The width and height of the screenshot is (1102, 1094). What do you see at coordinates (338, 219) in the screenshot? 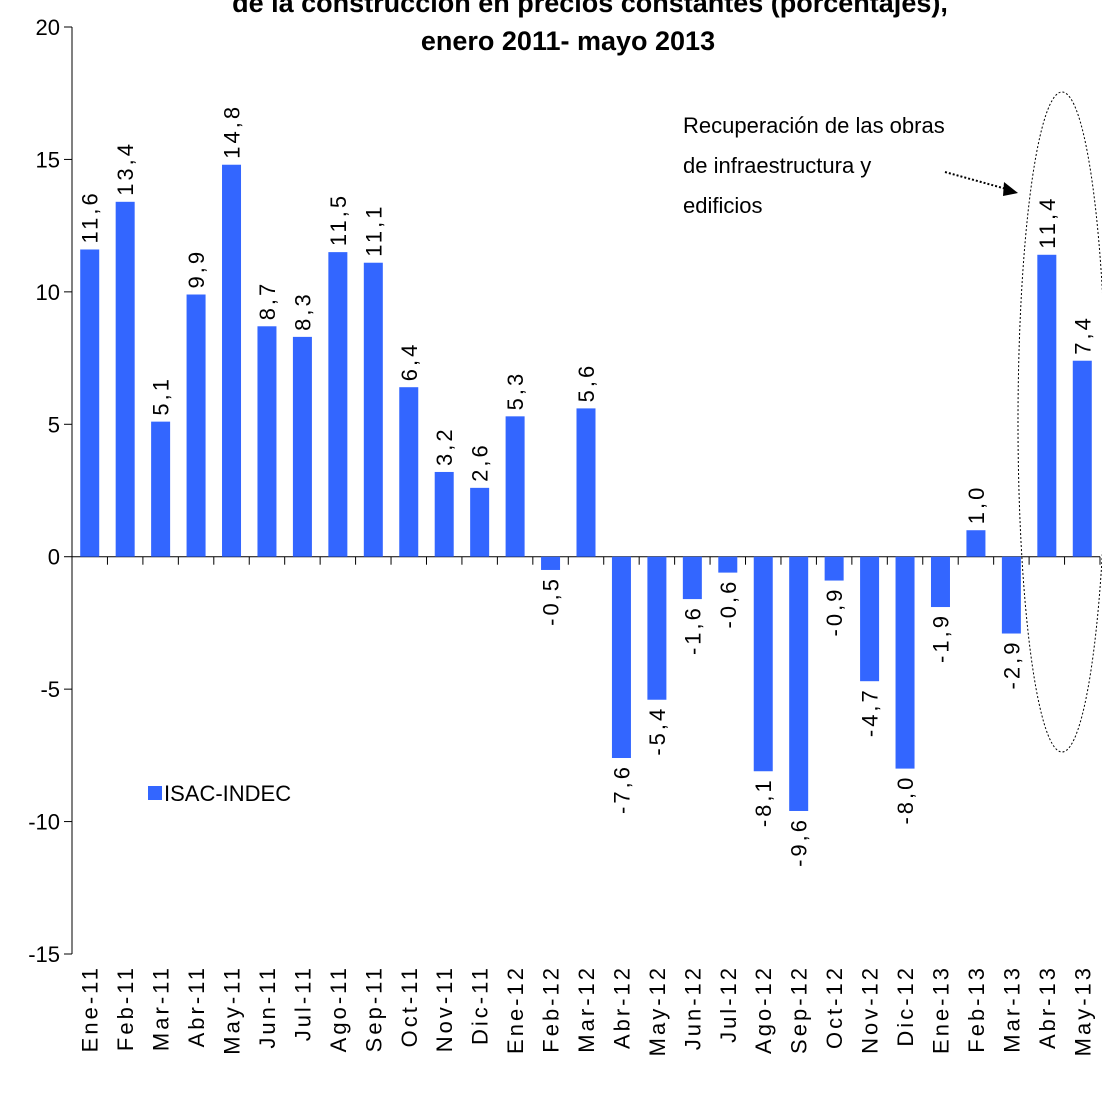
I see `value-label: 11,5` at bounding box center [338, 219].